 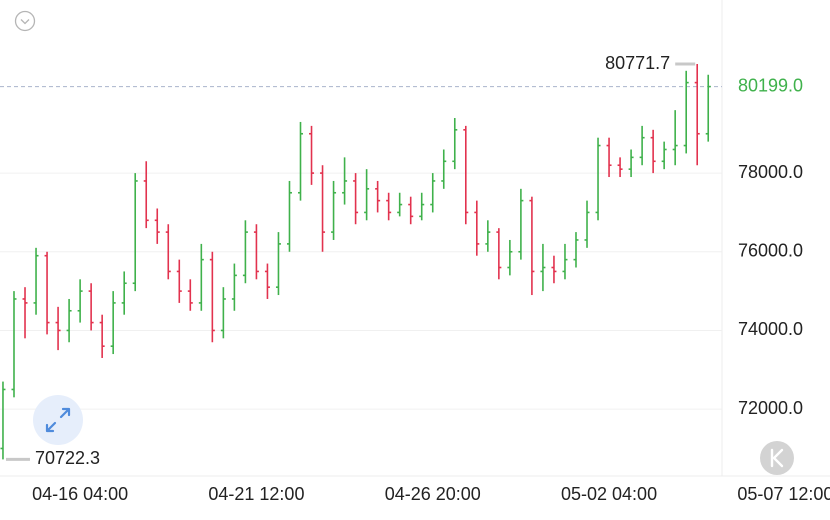 What do you see at coordinates (770, 85) in the screenshot?
I see `last-price-label: 80199.0` at bounding box center [770, 85].